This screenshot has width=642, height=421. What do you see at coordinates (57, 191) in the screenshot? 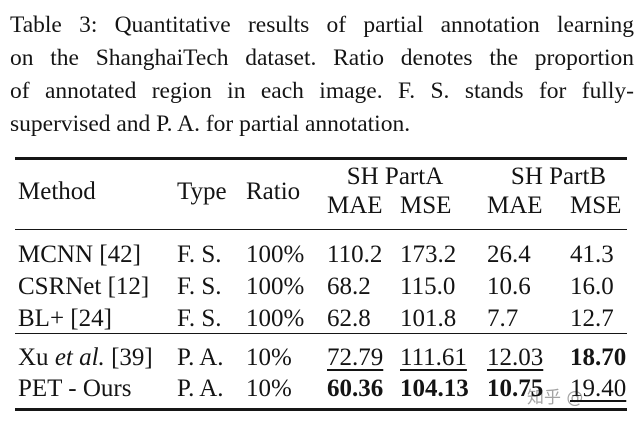
I see `column-header-method: Method` at bounding box center [57, 191].